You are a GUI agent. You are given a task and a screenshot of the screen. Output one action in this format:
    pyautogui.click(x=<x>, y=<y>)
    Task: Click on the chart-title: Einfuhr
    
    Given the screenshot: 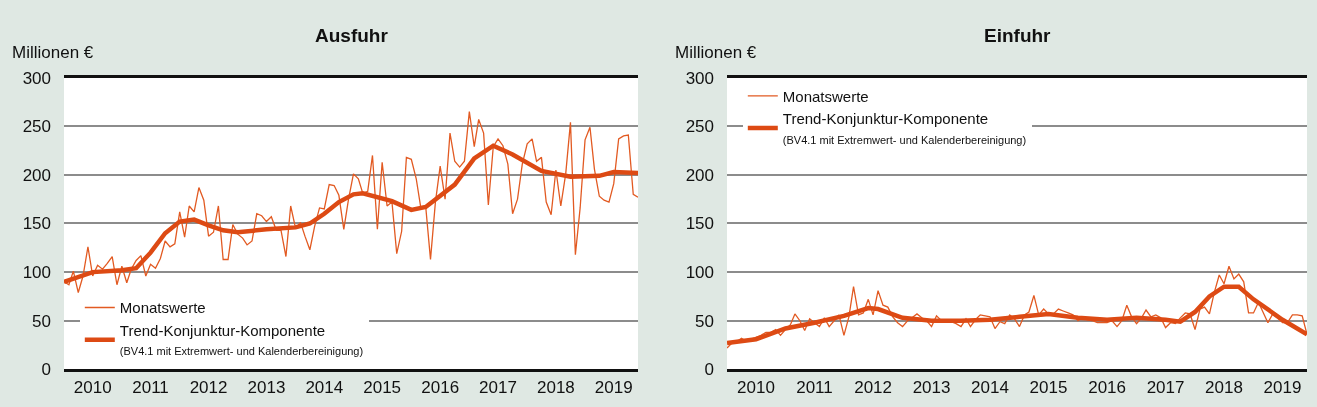 What is the action you would take?
    pyautogui.click(x=1018, y=35)
    